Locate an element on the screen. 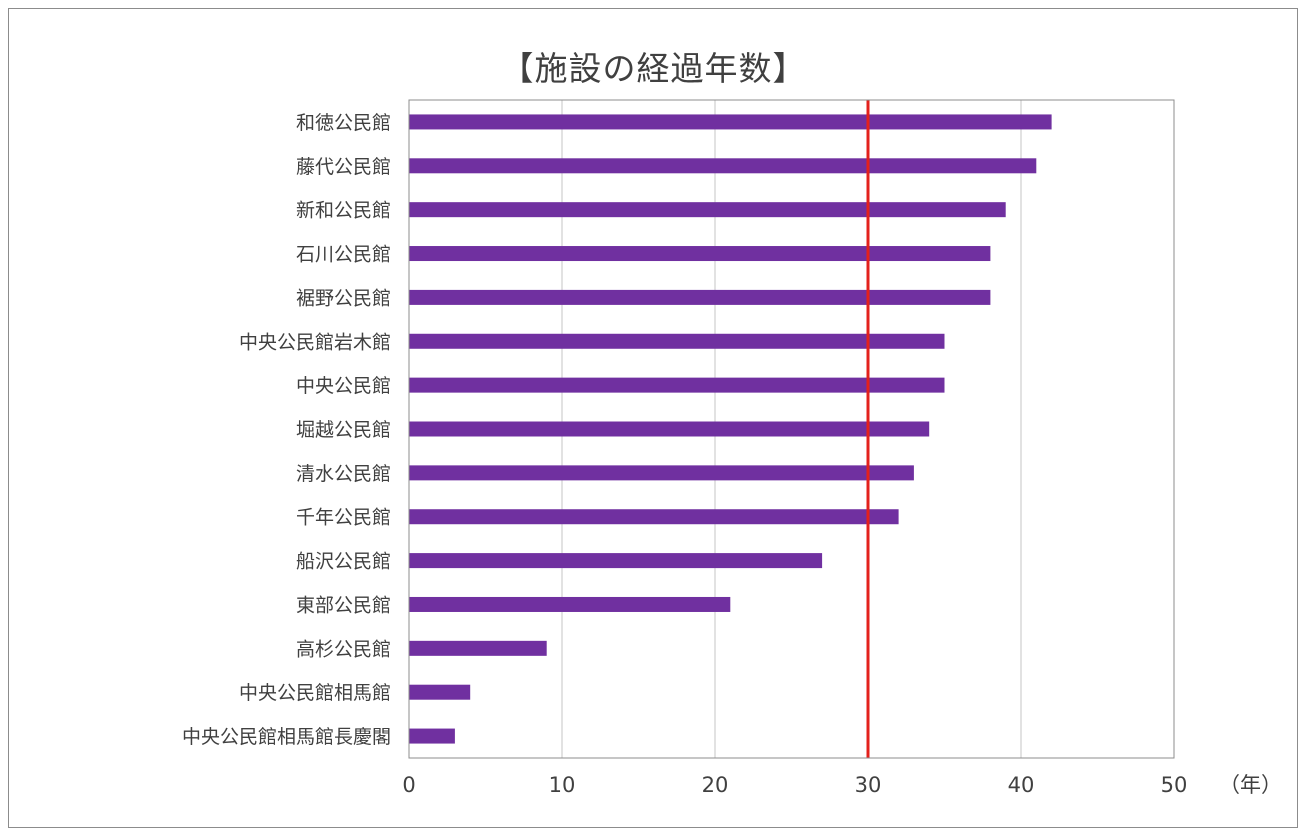 This screenshot has height=830, width=1307. x-axis-unit-label: （年） is located at coordinates (1250, 785).